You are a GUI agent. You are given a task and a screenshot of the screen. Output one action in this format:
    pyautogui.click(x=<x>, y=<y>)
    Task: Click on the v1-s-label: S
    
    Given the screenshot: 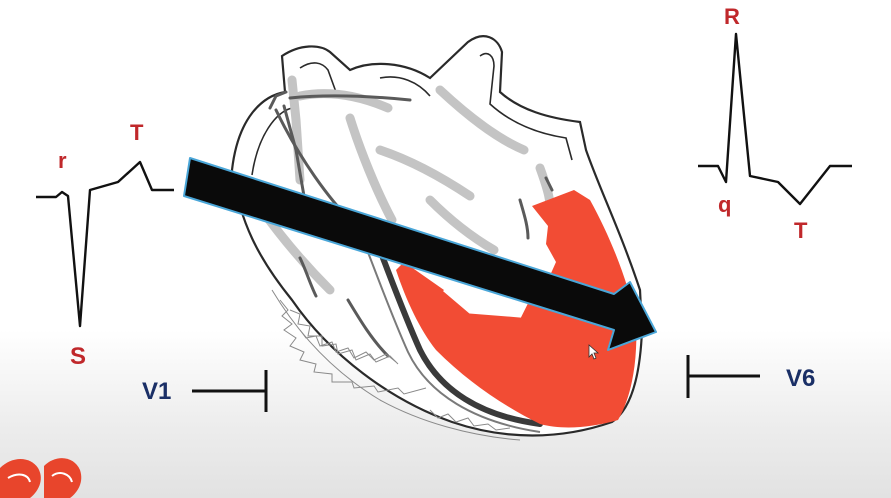 What is the action you would take?
    pyautogui.click(x=78, y=356)
    